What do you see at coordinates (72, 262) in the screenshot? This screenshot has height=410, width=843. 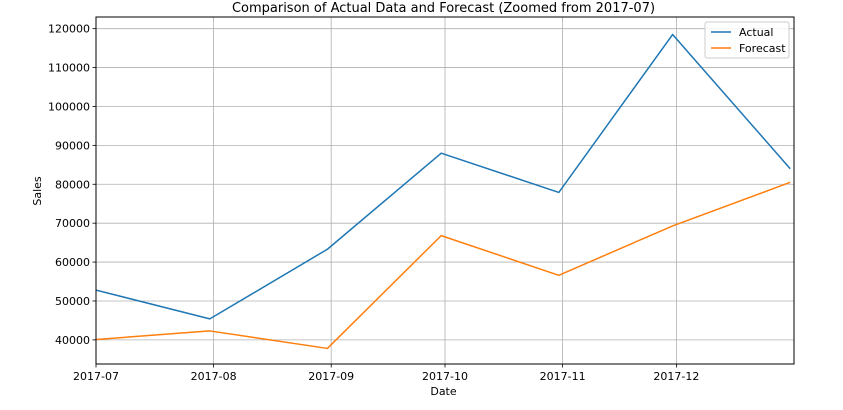 I see `y-tick-label: 60000` at bounding box center [72, 262].